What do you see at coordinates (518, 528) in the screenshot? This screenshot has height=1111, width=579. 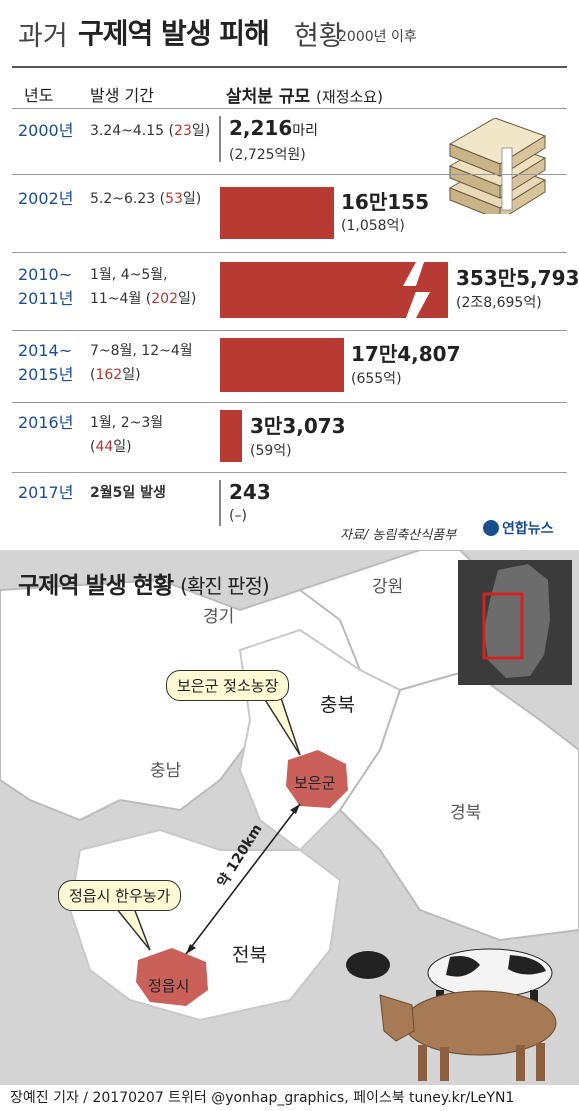 I see `brand-logo: 연합뉴스` at bounding box center [518, 528].